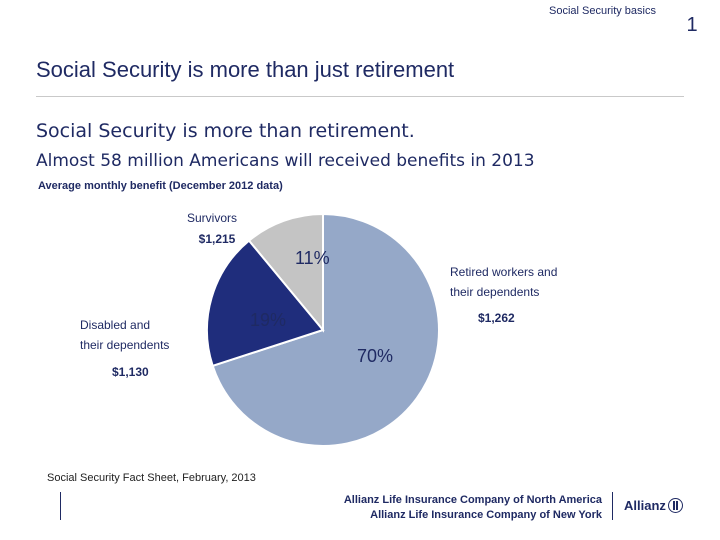  I want to click on page-number: 1, so click(692, 31).